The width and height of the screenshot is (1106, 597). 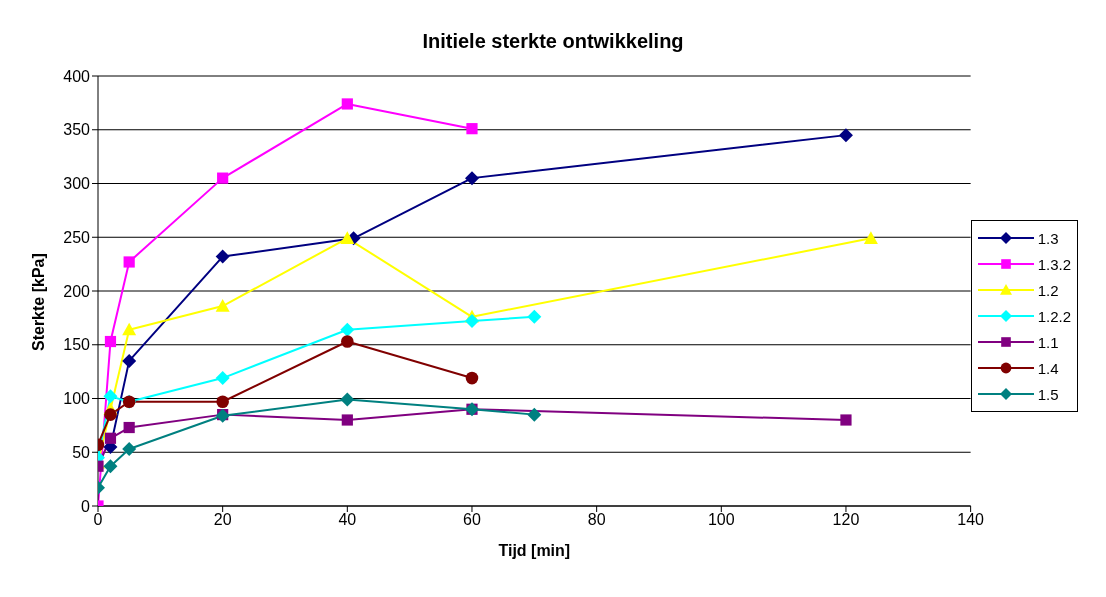 I want to click on chart-title: Initiele sterkte ontwikkeling, so click(x=553, y=41).